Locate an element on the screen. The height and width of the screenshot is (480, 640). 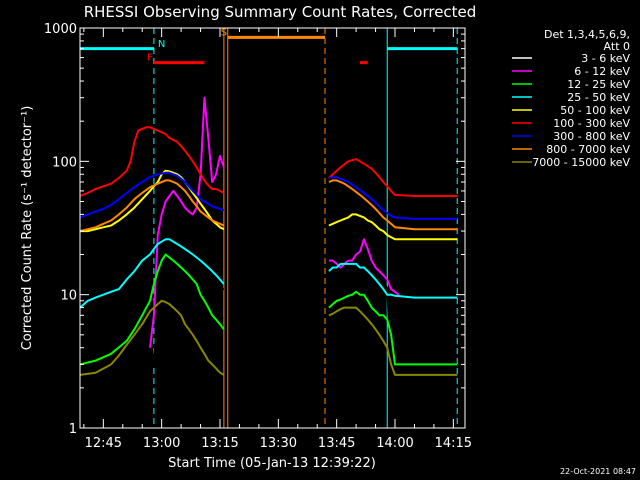
x-tick-label: 12:45 is located at coordinates (103, 443).